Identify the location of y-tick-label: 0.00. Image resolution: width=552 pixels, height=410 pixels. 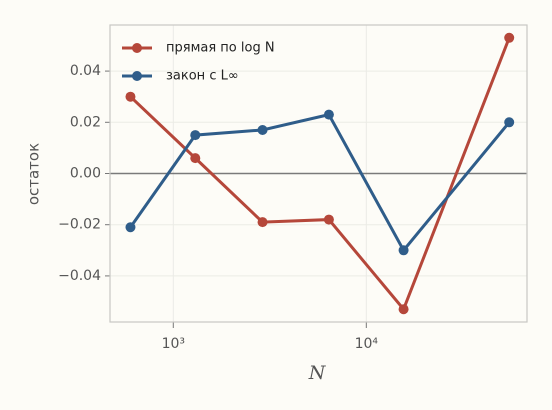
(85, 174).